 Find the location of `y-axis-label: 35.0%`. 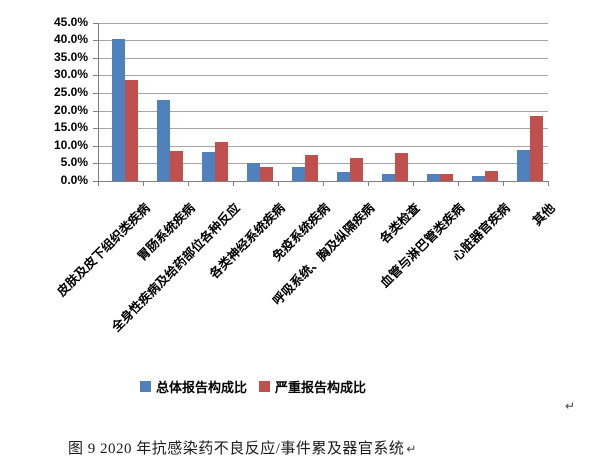

y-axis-label: 35.0% is located at coordinates (70, 56).